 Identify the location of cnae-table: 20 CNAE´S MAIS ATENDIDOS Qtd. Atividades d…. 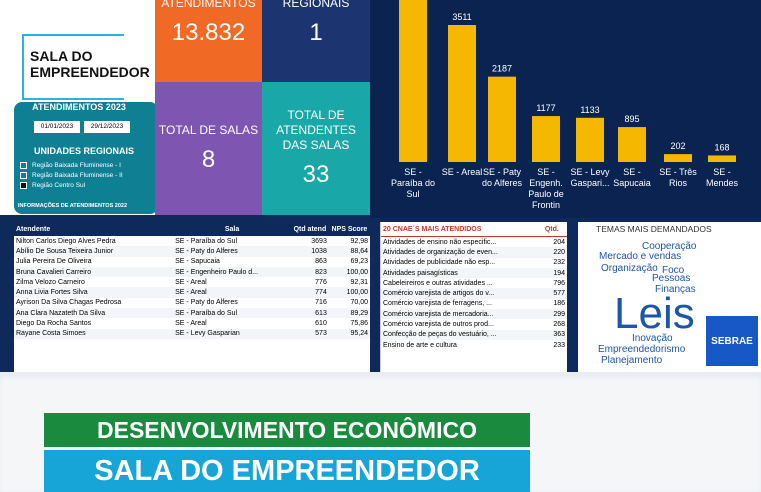
(473, 297).